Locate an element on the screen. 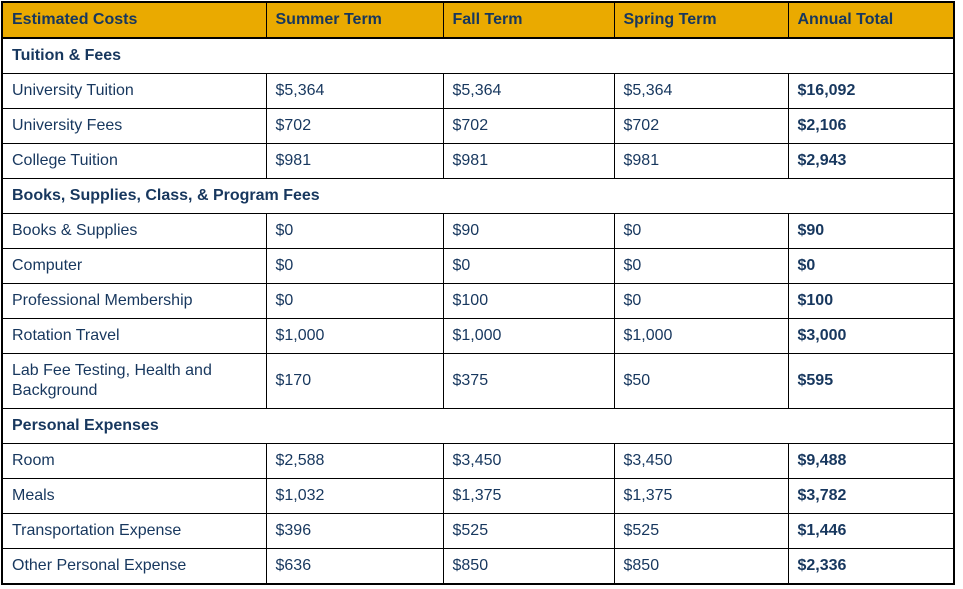 This screenshot has width=963, height=589. row-label: Other Personal Expense is located at coordinates (134, 566).